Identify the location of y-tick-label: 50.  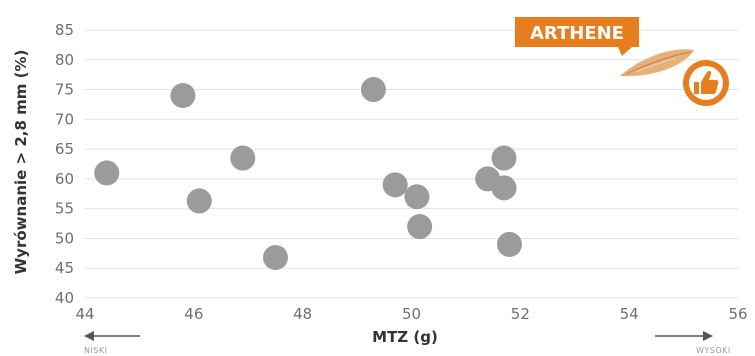
(64, 238).